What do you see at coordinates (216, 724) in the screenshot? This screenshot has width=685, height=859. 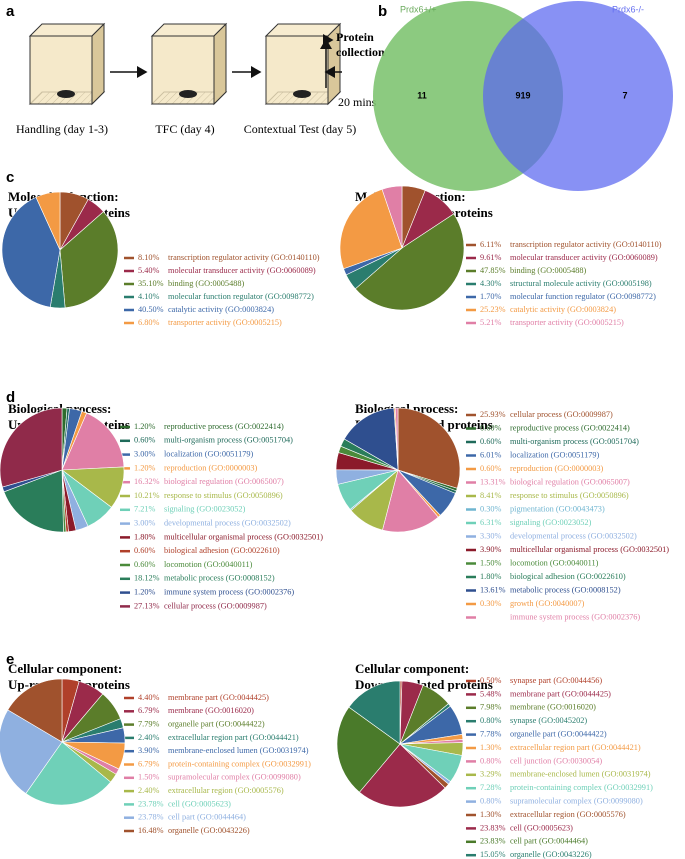 I see `legend-label: organelle part (GO:0044422)` at bounding box center [216, 724].